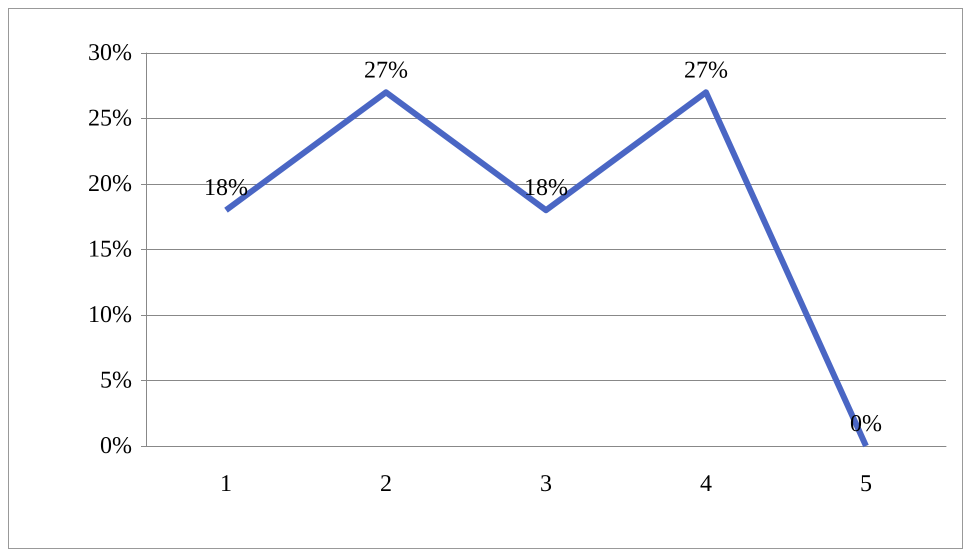  I want to click on y-tick-label: 30%, so click(110, 53).